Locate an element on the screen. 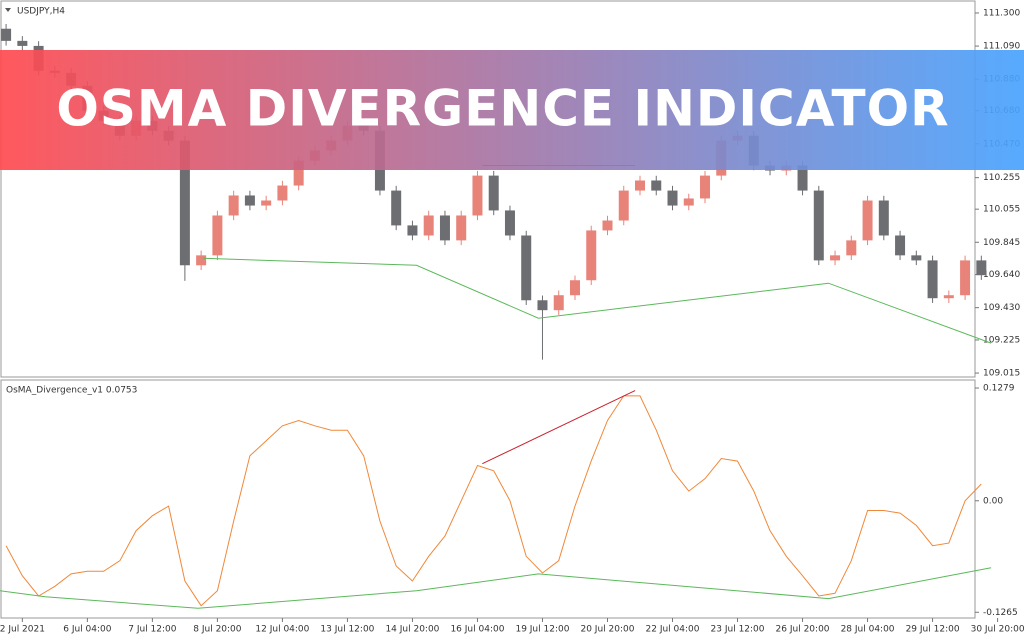 This screenshot has height=644, width=1024. x-tick-label: 14 Jul 20:00 is located at coordinates (412, 630).